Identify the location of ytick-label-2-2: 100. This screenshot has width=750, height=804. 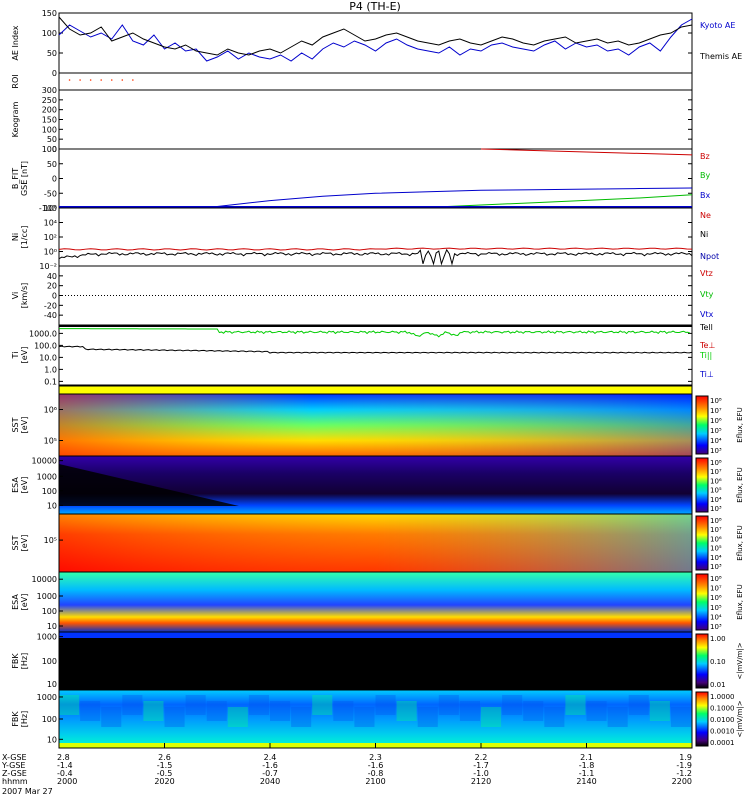
(49, 129).